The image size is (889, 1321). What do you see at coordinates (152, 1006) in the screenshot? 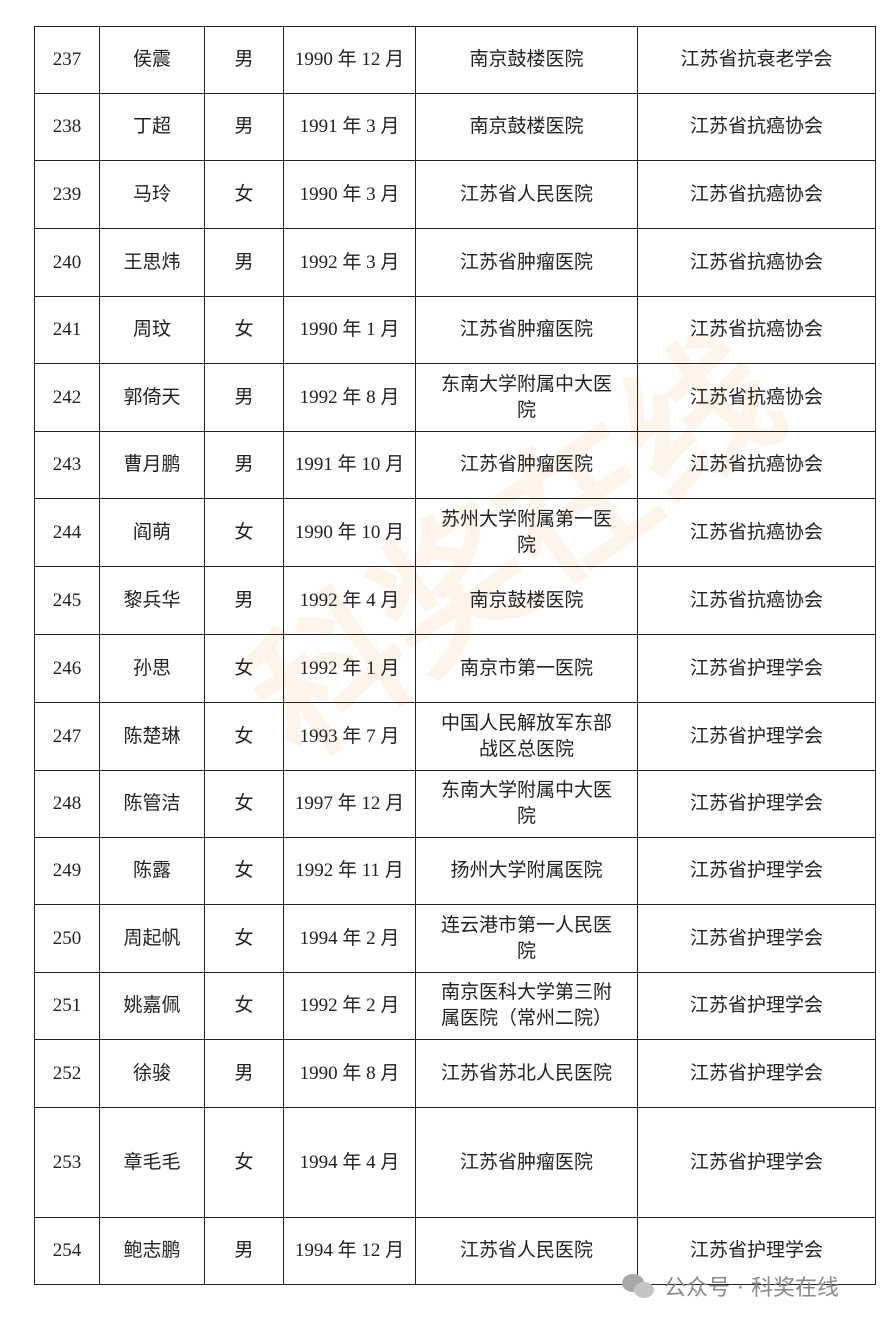
I see `name-cell: 姚嘉佩` at bounding box center [152, 1006].